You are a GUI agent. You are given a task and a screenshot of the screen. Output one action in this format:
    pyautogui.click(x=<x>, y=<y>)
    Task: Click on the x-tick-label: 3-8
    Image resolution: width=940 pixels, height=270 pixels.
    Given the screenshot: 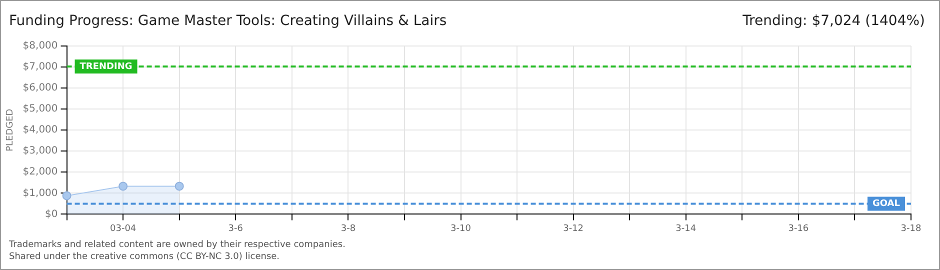 What is the action you would take?
    pyautogui.click(x=348, y=229)
    